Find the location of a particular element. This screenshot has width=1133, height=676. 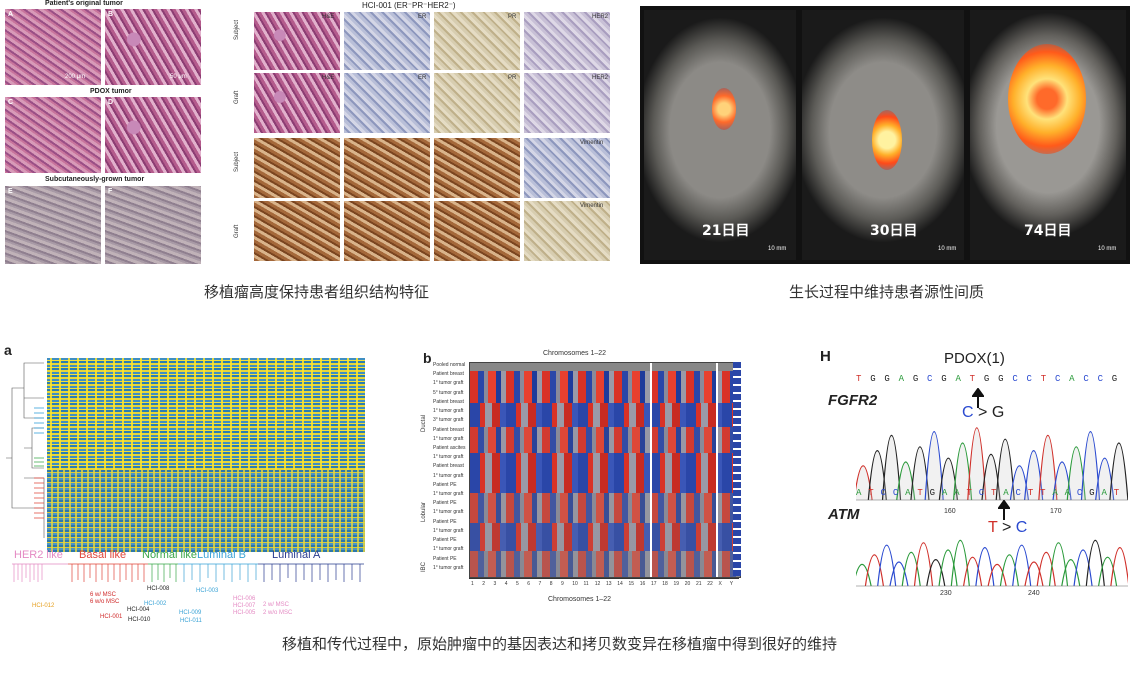

sample-label: HCI-012 is located at coordinates (43, 606).